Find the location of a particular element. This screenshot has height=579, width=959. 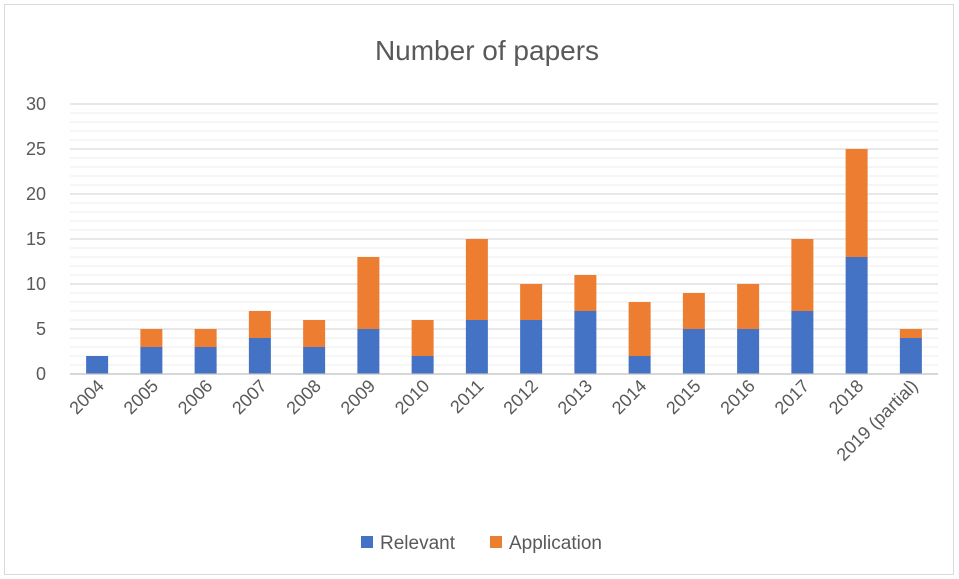

bar-relevant-2005 is located at coordinates (151, 360).